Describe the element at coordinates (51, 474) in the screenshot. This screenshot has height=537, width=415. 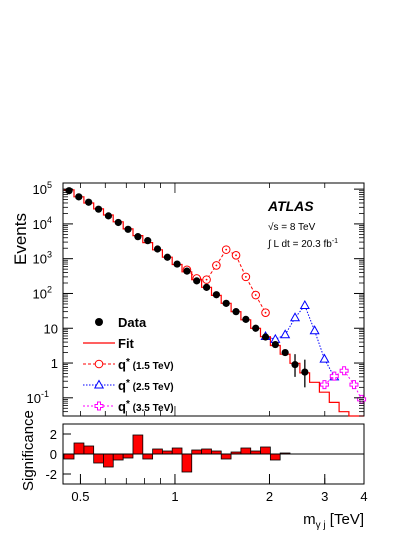
I see `sig-y-tick-label: -2` at that location.